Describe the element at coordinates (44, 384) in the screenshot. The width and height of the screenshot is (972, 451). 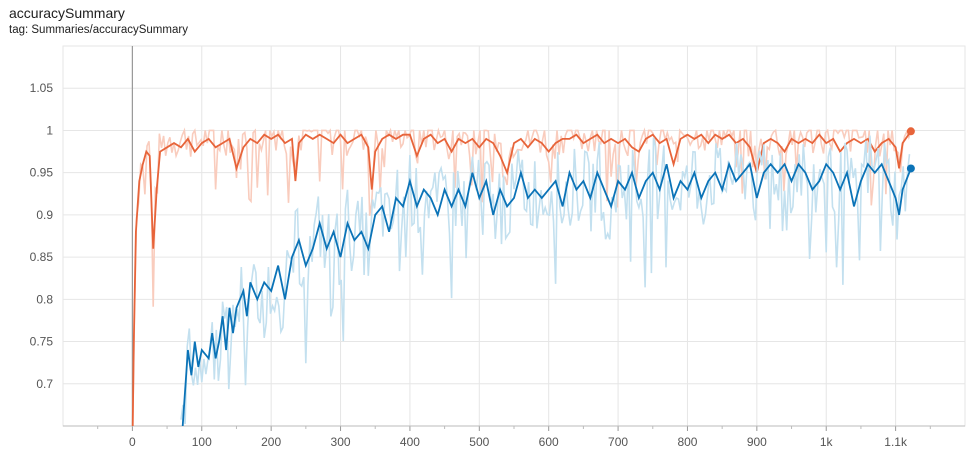
I see `y-tick-label: 0.7` at that location.